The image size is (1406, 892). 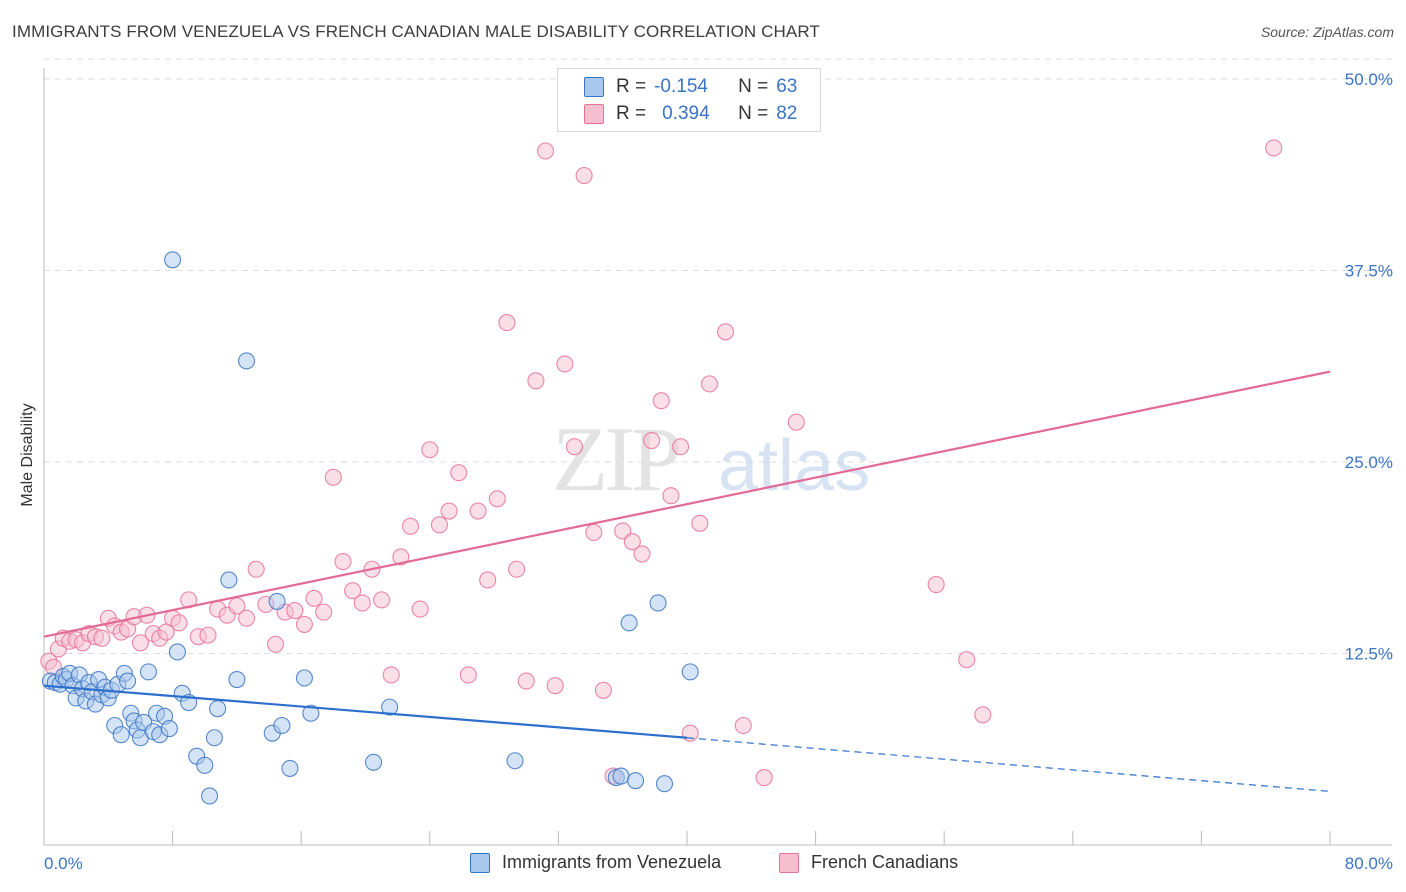 What do you see at coordinates (753, 86) in the screenshot?
I see `n-label: N =` at bounding box center [753, 86].